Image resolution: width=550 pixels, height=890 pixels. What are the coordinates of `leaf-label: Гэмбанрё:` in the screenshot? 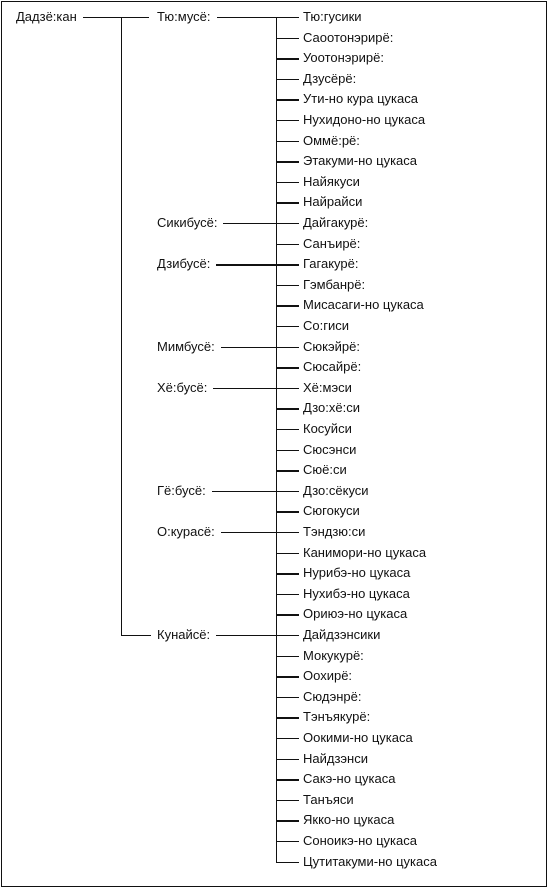 It's located at (334, 284).